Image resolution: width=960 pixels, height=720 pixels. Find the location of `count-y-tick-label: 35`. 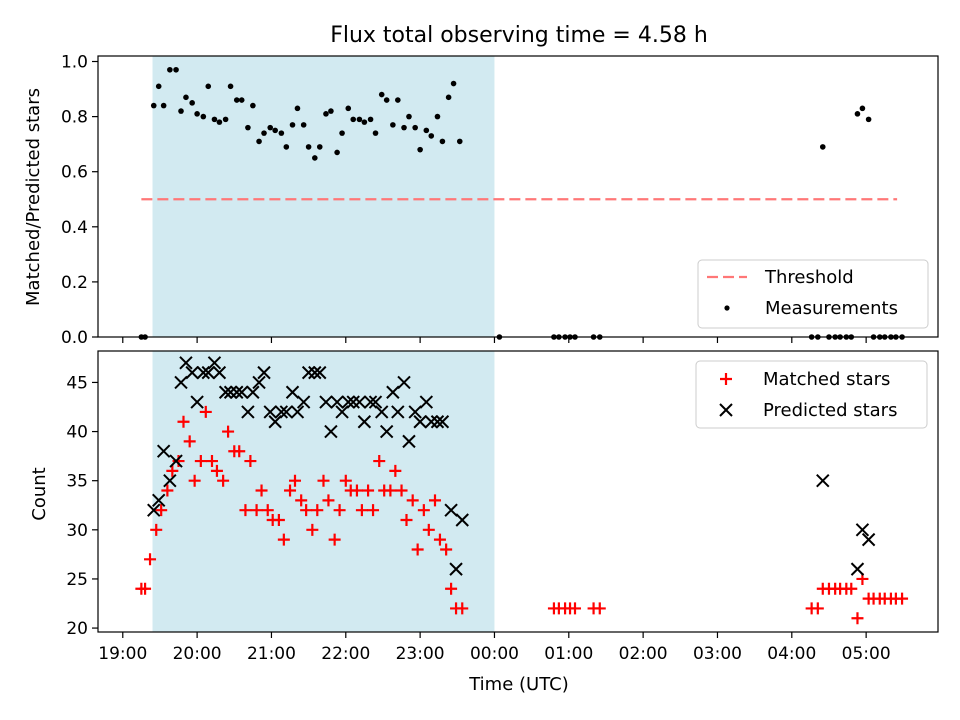

count-y-tick-label: 35 is located at coordinates (77, 482).